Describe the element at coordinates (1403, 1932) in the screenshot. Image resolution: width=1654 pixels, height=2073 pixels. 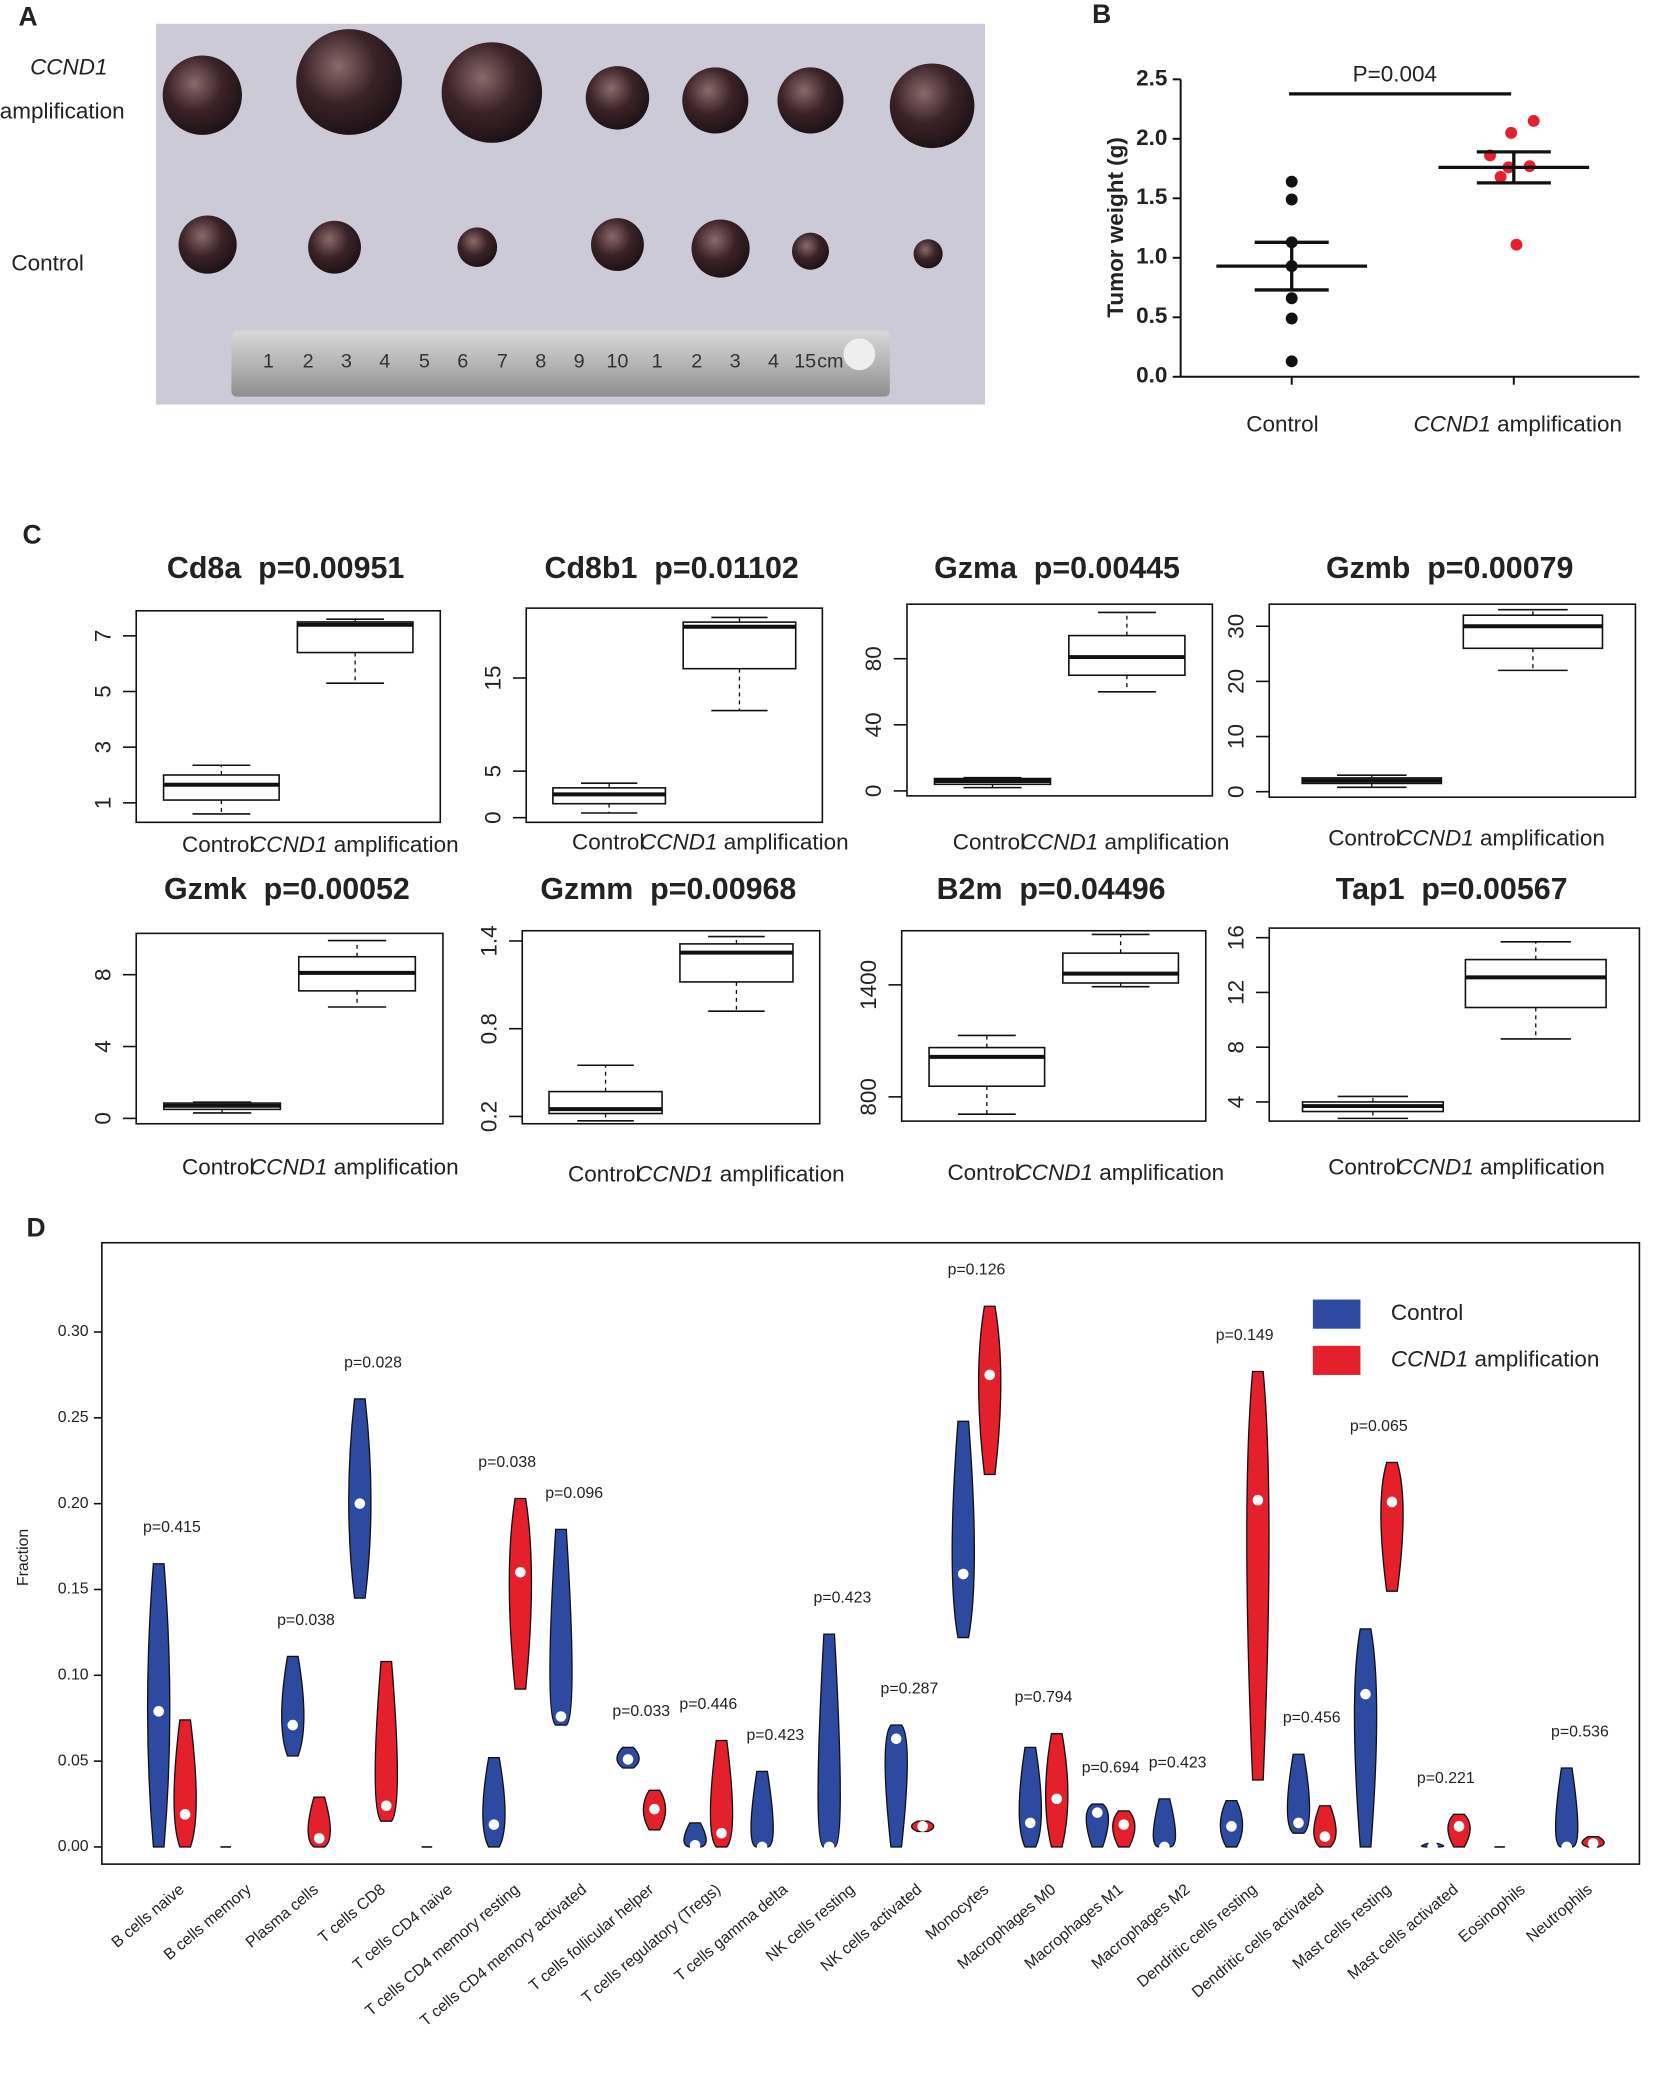
I see `x-tick-label: Mast cells activated` at that location.